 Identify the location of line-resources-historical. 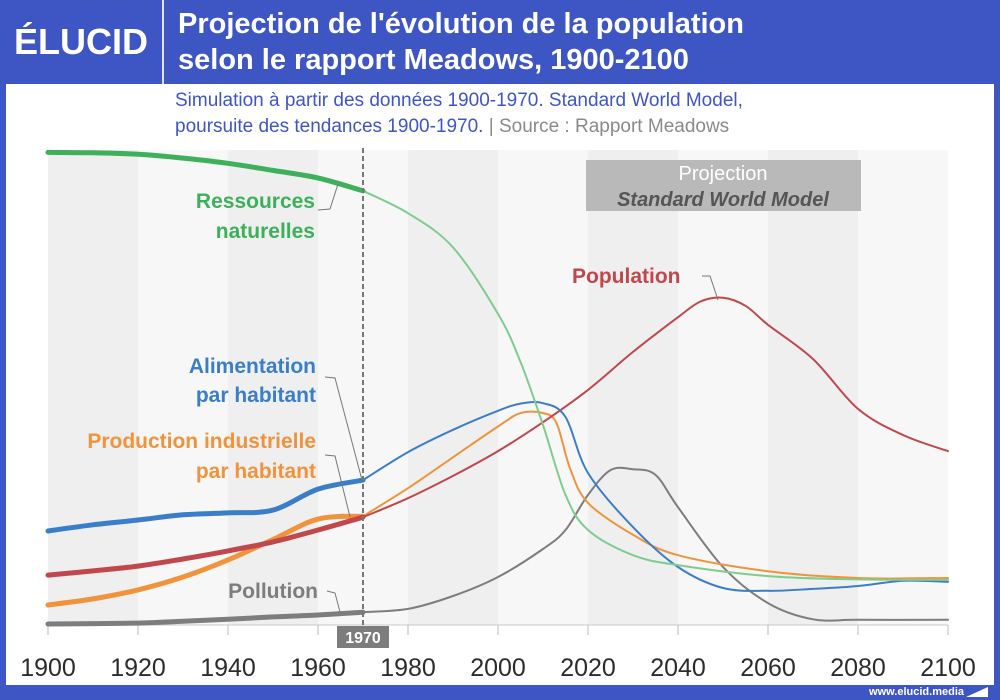
(205, 171).